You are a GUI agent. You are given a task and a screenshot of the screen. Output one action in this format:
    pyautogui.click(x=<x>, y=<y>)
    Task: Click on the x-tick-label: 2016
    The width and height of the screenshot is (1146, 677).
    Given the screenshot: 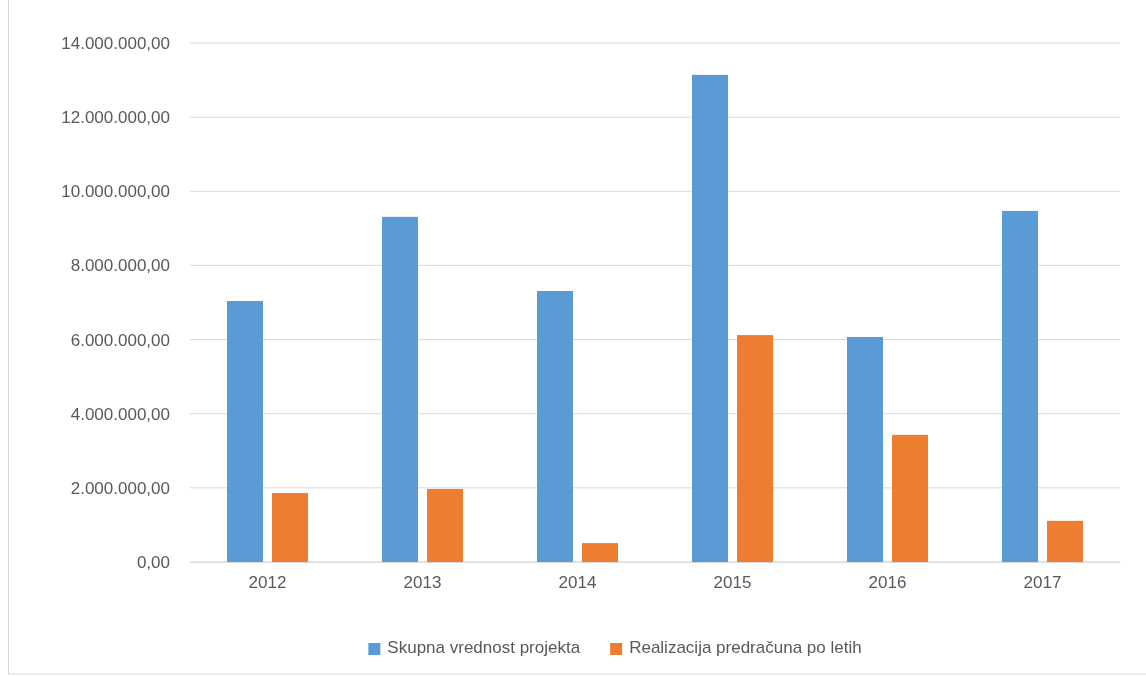 What is the action you would take?
    pyautogui.click(x=887, y=583)
    